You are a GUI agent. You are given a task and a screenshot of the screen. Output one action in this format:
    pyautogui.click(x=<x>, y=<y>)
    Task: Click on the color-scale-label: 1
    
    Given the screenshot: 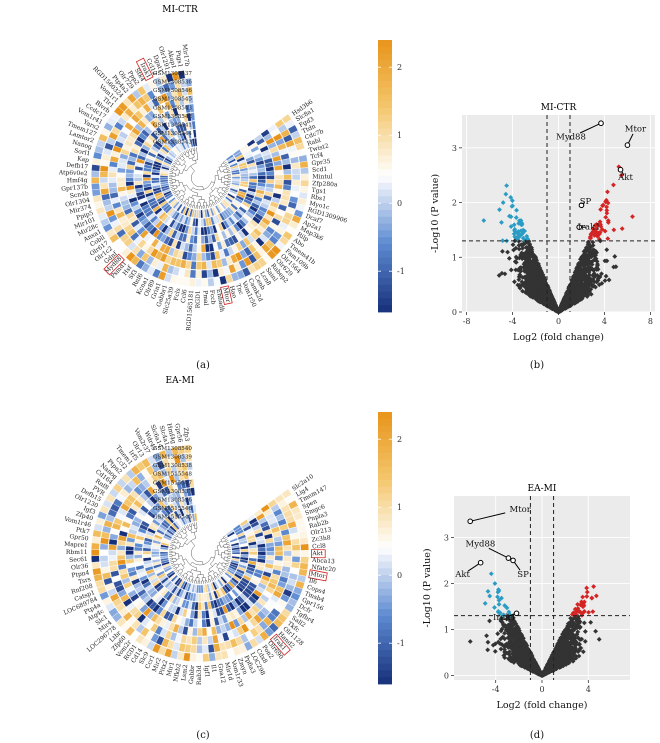 What is the action you would take?
    pyautogui.click(x=399, y=135)
    